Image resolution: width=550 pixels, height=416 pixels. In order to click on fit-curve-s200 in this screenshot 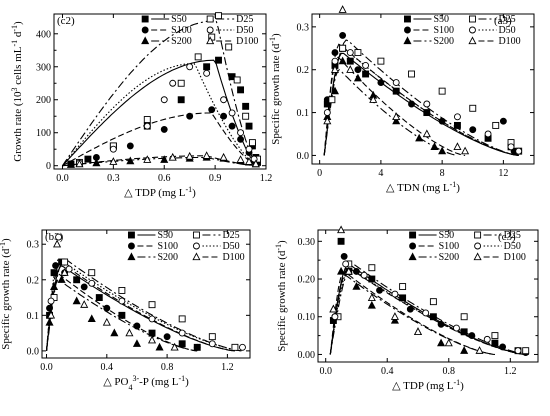, I will do `click(121, 315)`.